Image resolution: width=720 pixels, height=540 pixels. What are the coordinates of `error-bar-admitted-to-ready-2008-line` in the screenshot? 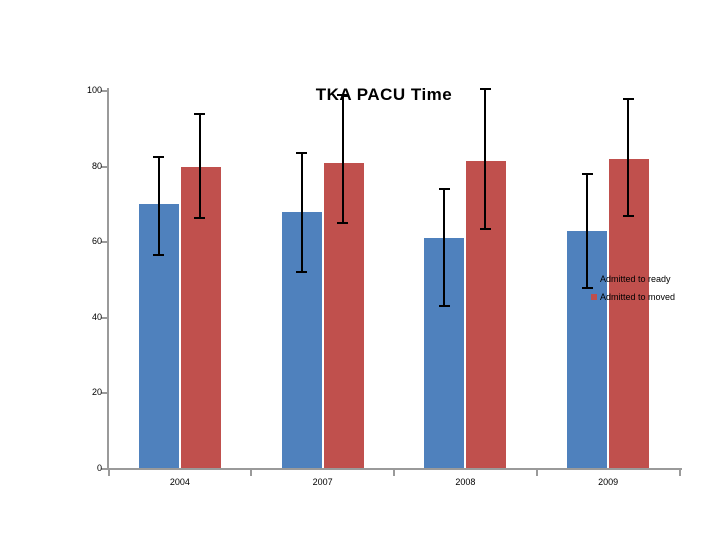 It's located at (444, 248).